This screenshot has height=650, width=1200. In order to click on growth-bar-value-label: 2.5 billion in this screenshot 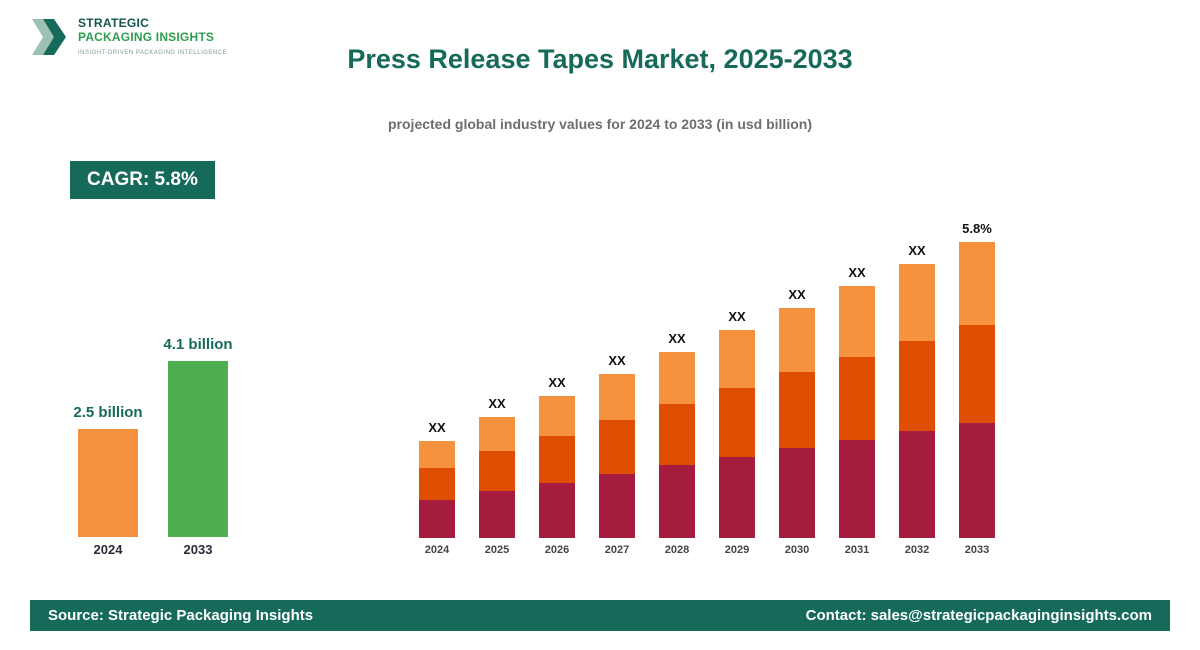, I will do `click(108, 412)`.